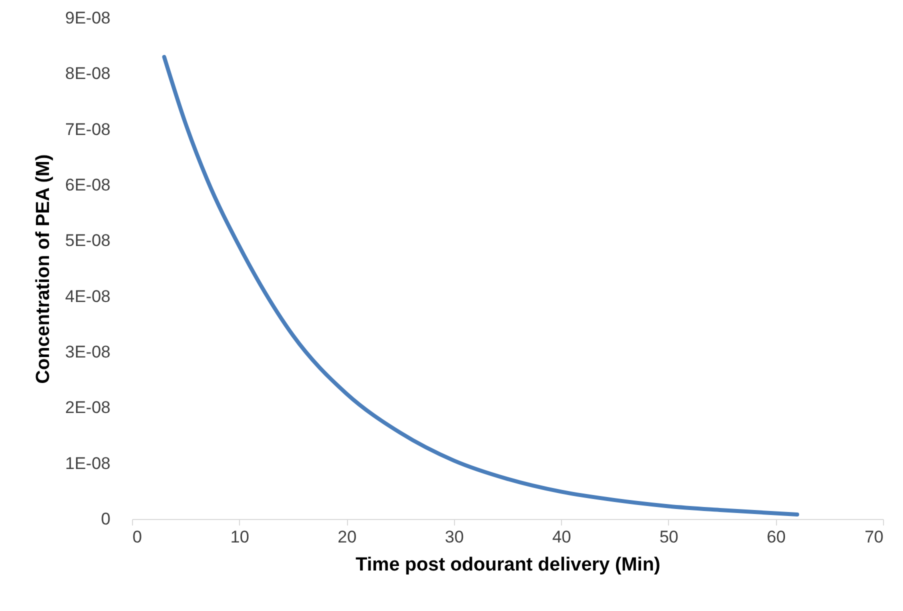  What do you see at coordinates (776, 537) in the screenshot?
I see `x-tick-label: 60` at bounding box center [776, 537].